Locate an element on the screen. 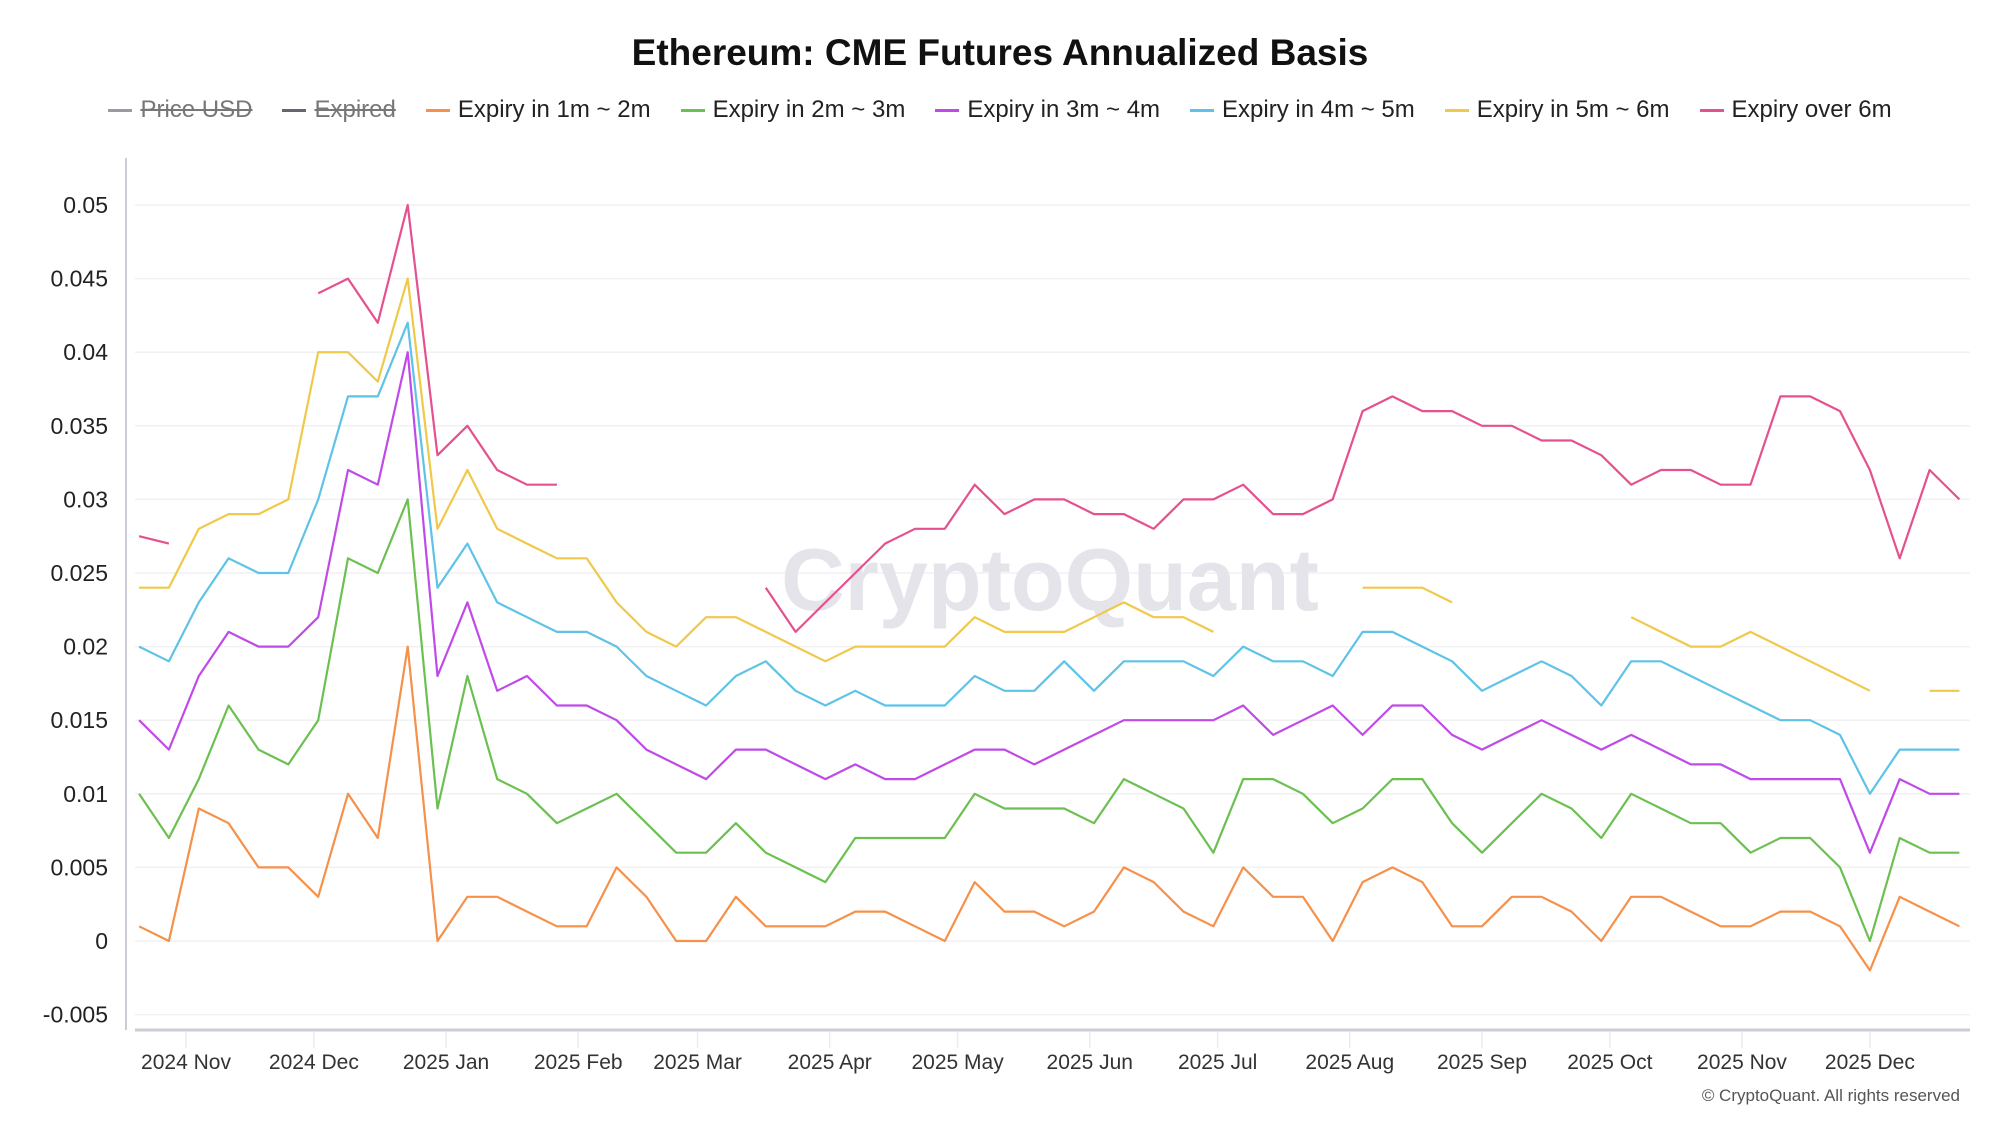 The width and height of the screenshot is (2000, 1125). x-tick-label: 2025 Oct is located at coordinates (1609, 1062).